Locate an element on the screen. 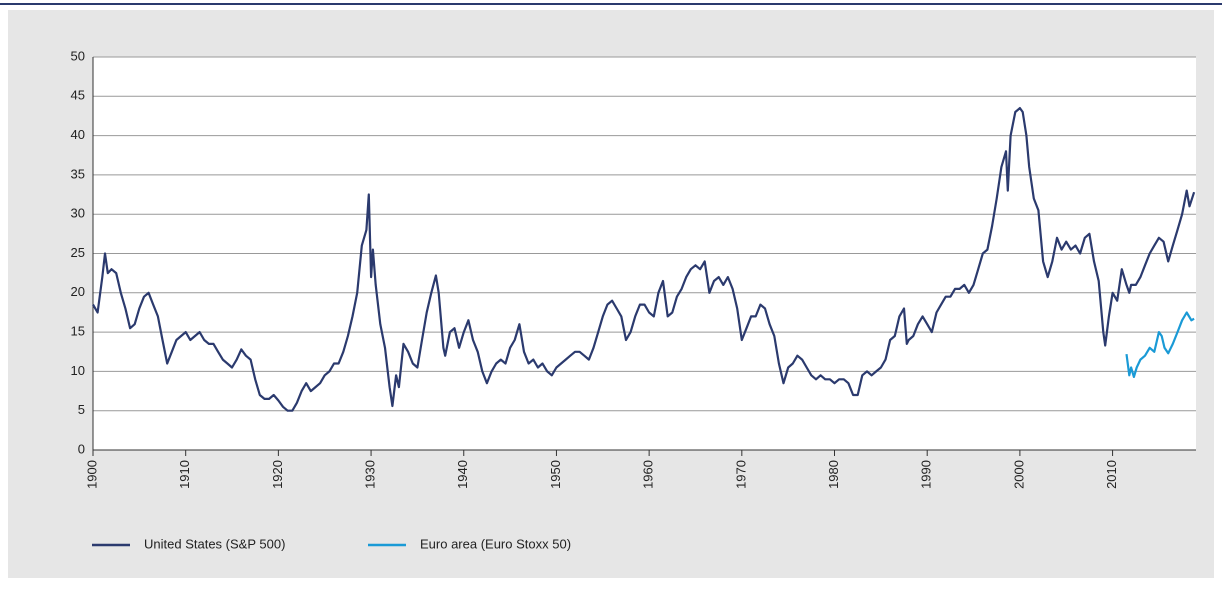  x-tick-label: 1920 is located at coordinates (277, 474).